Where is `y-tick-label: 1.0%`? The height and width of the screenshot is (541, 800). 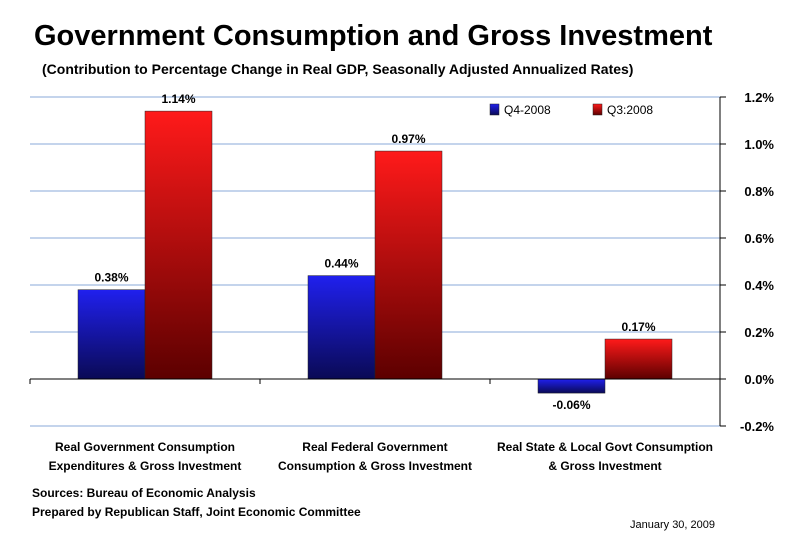 y-tick-label: 1.0% is located at coordinates (759, 144).